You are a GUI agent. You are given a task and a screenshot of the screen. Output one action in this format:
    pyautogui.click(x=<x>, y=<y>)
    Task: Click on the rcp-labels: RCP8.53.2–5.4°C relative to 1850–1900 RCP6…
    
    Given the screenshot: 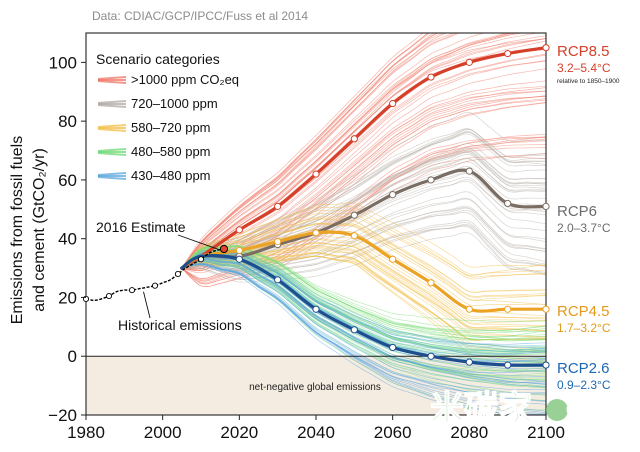 What is the action you would take?
    pyautogui.click(x=588, y=217)
    